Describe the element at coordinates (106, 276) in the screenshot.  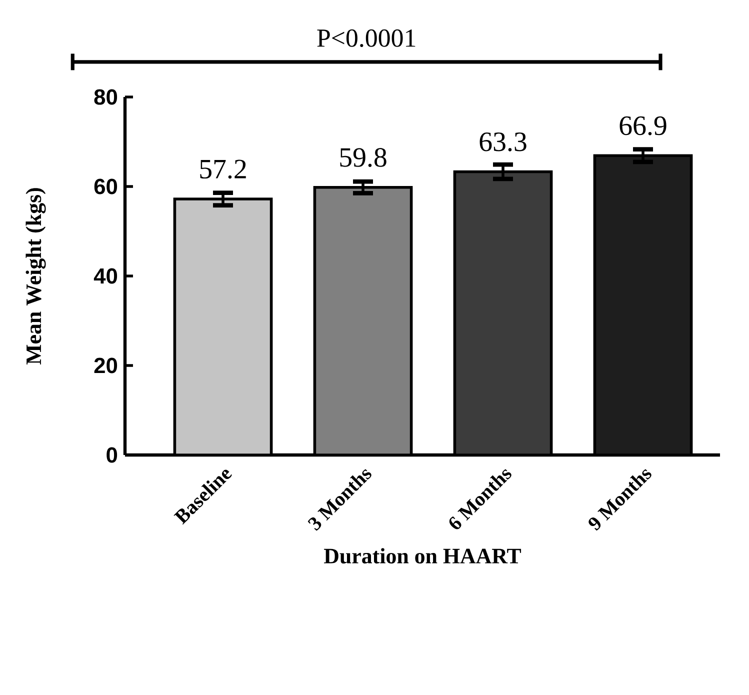
I see `y-tick-label: 40` at that location.